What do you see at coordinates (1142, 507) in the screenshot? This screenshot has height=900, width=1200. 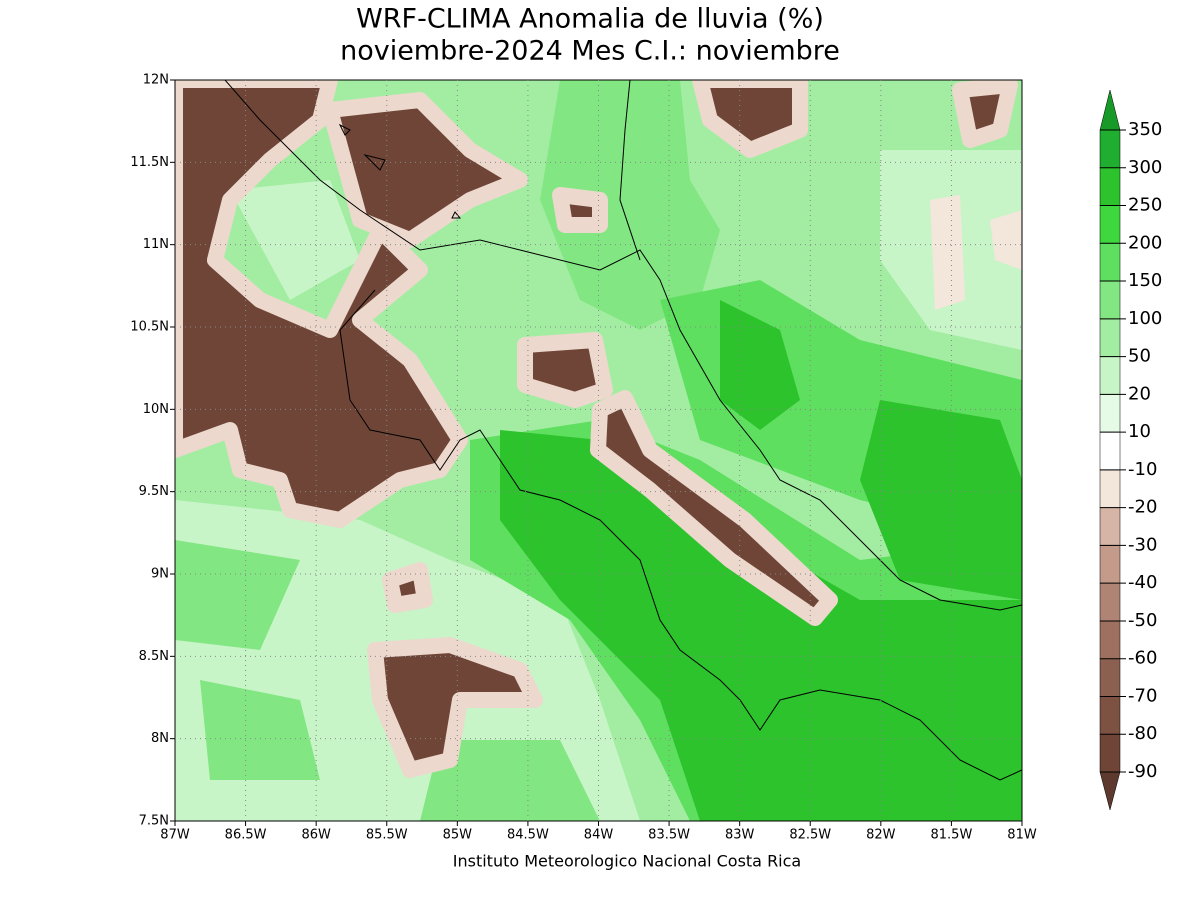 I see `colorbar-label: -20` at bounding box center [1142, 507].